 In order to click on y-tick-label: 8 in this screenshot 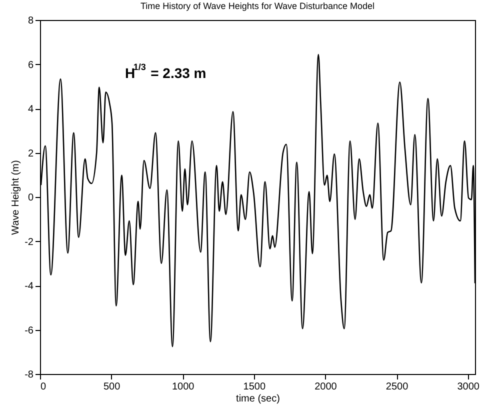, I will do `click(31, 21)`.